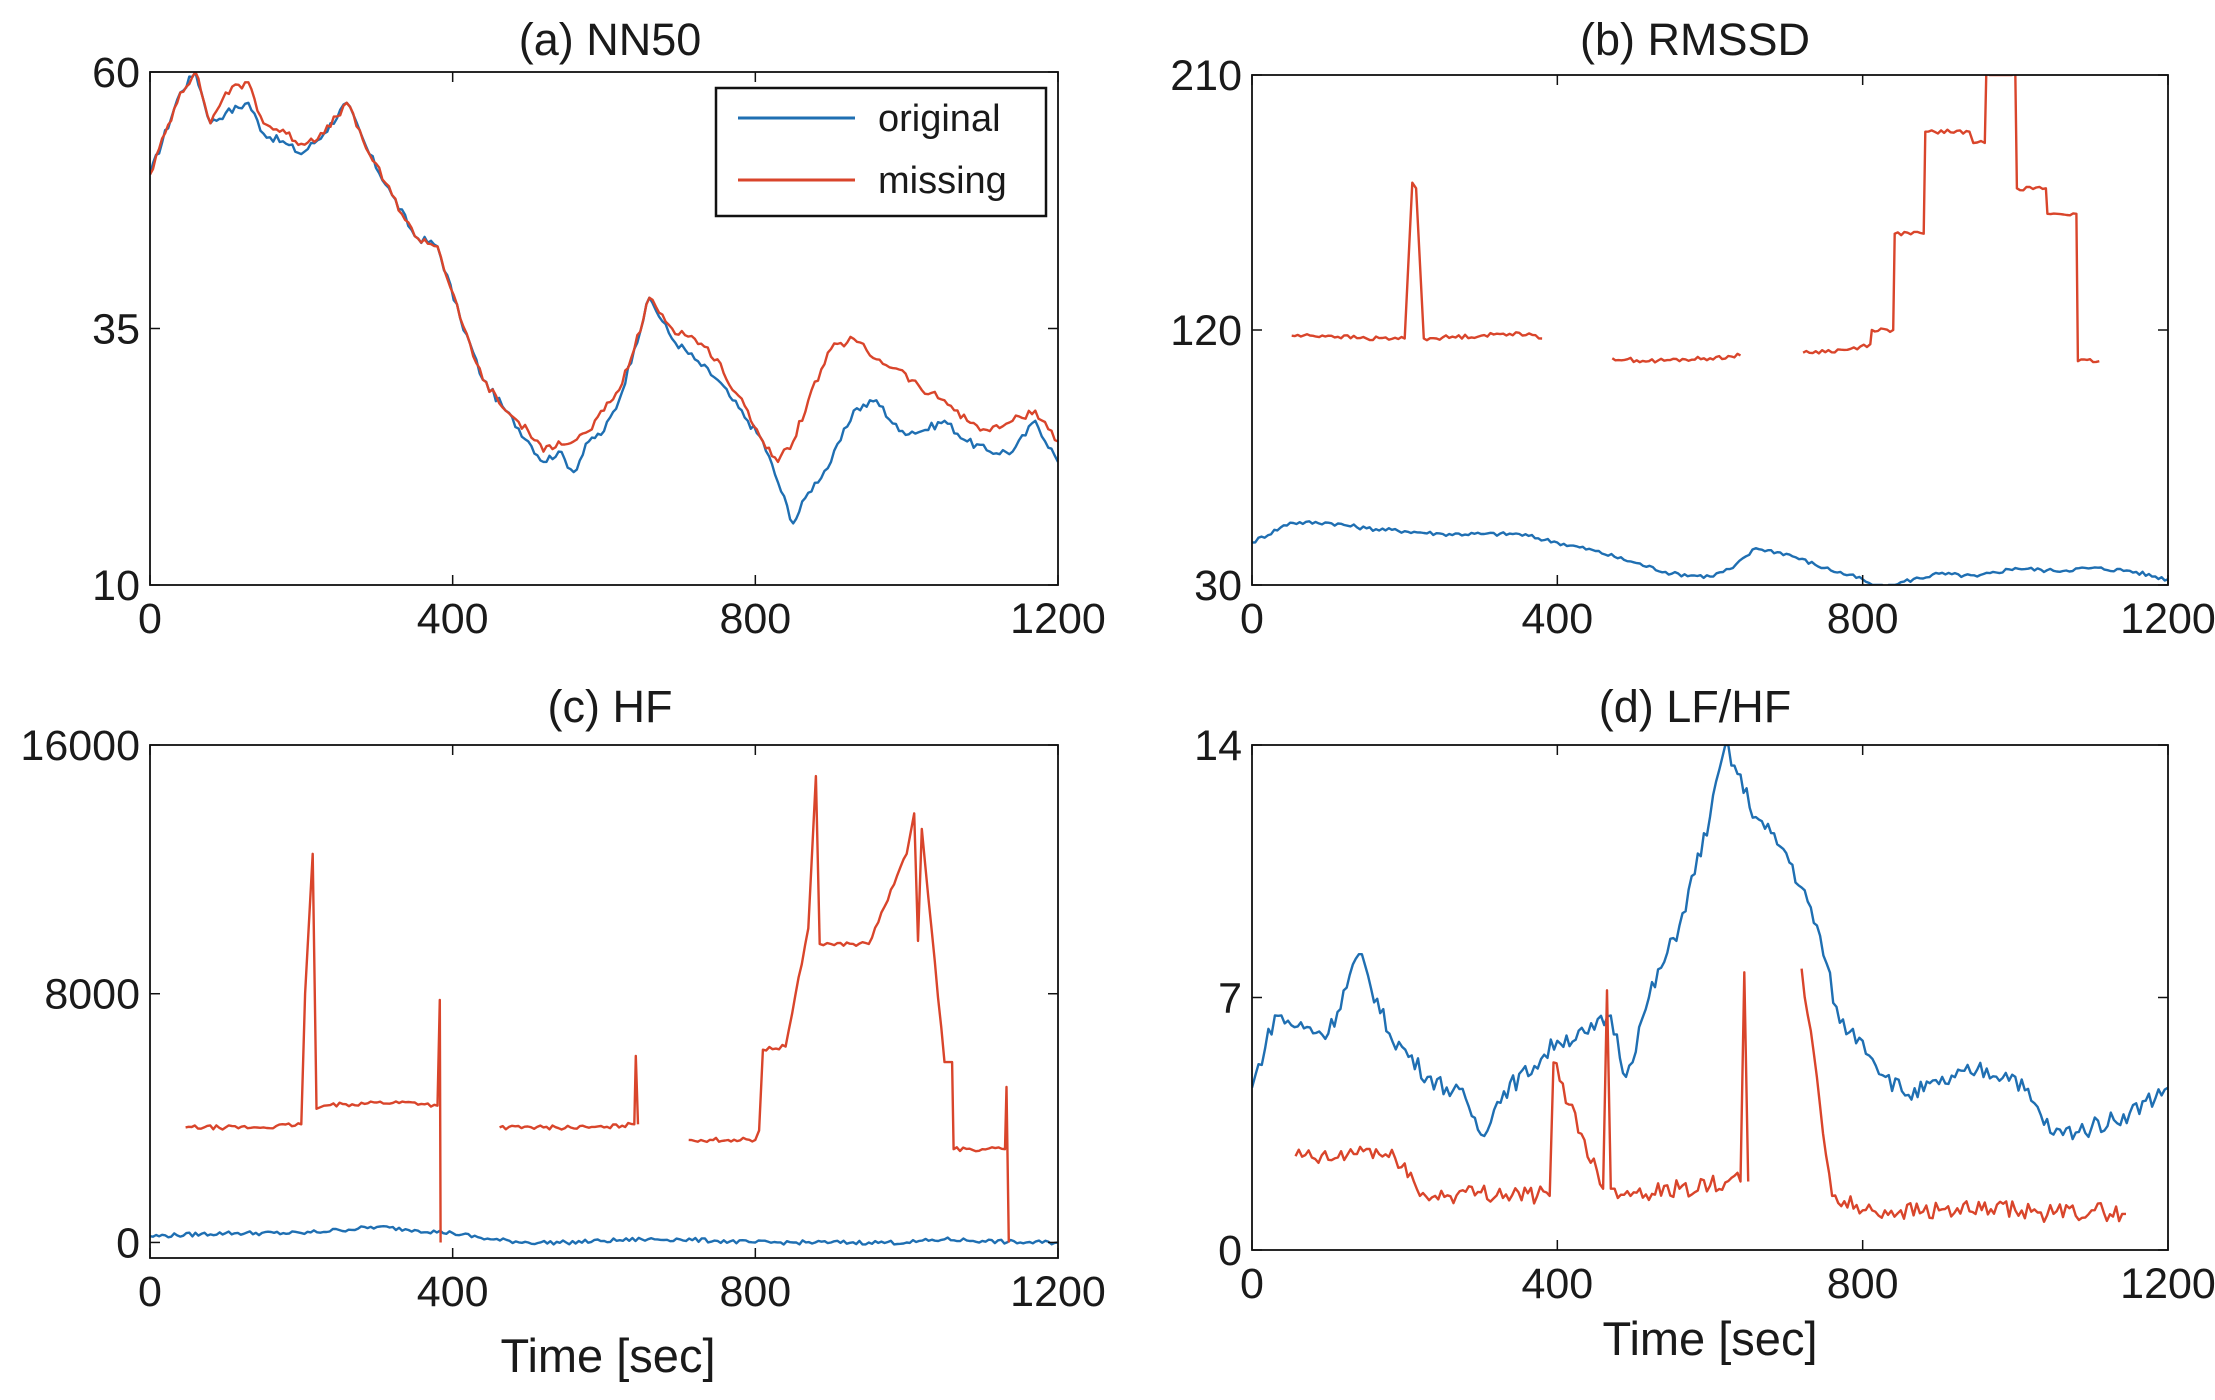 Image resolution: width=2215 pixels, height=1400 pixels. Describe the element at coordinates (1695, 39) in the screenshot. I see `panel-b-title: (b) RMSSD` at that location.